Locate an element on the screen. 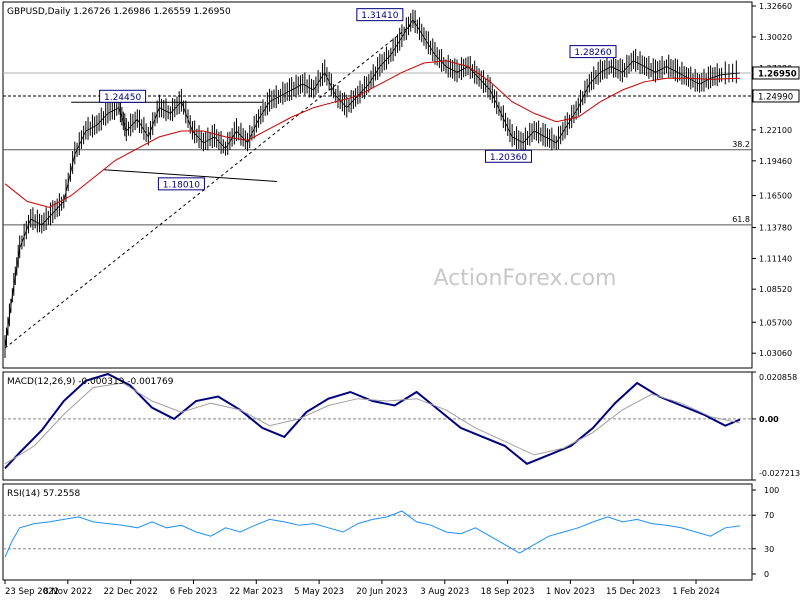 The width and height of the screenshot is (800, 605). x-tick-label: 8 Nov 2022 is located at coordinates (67, 592).